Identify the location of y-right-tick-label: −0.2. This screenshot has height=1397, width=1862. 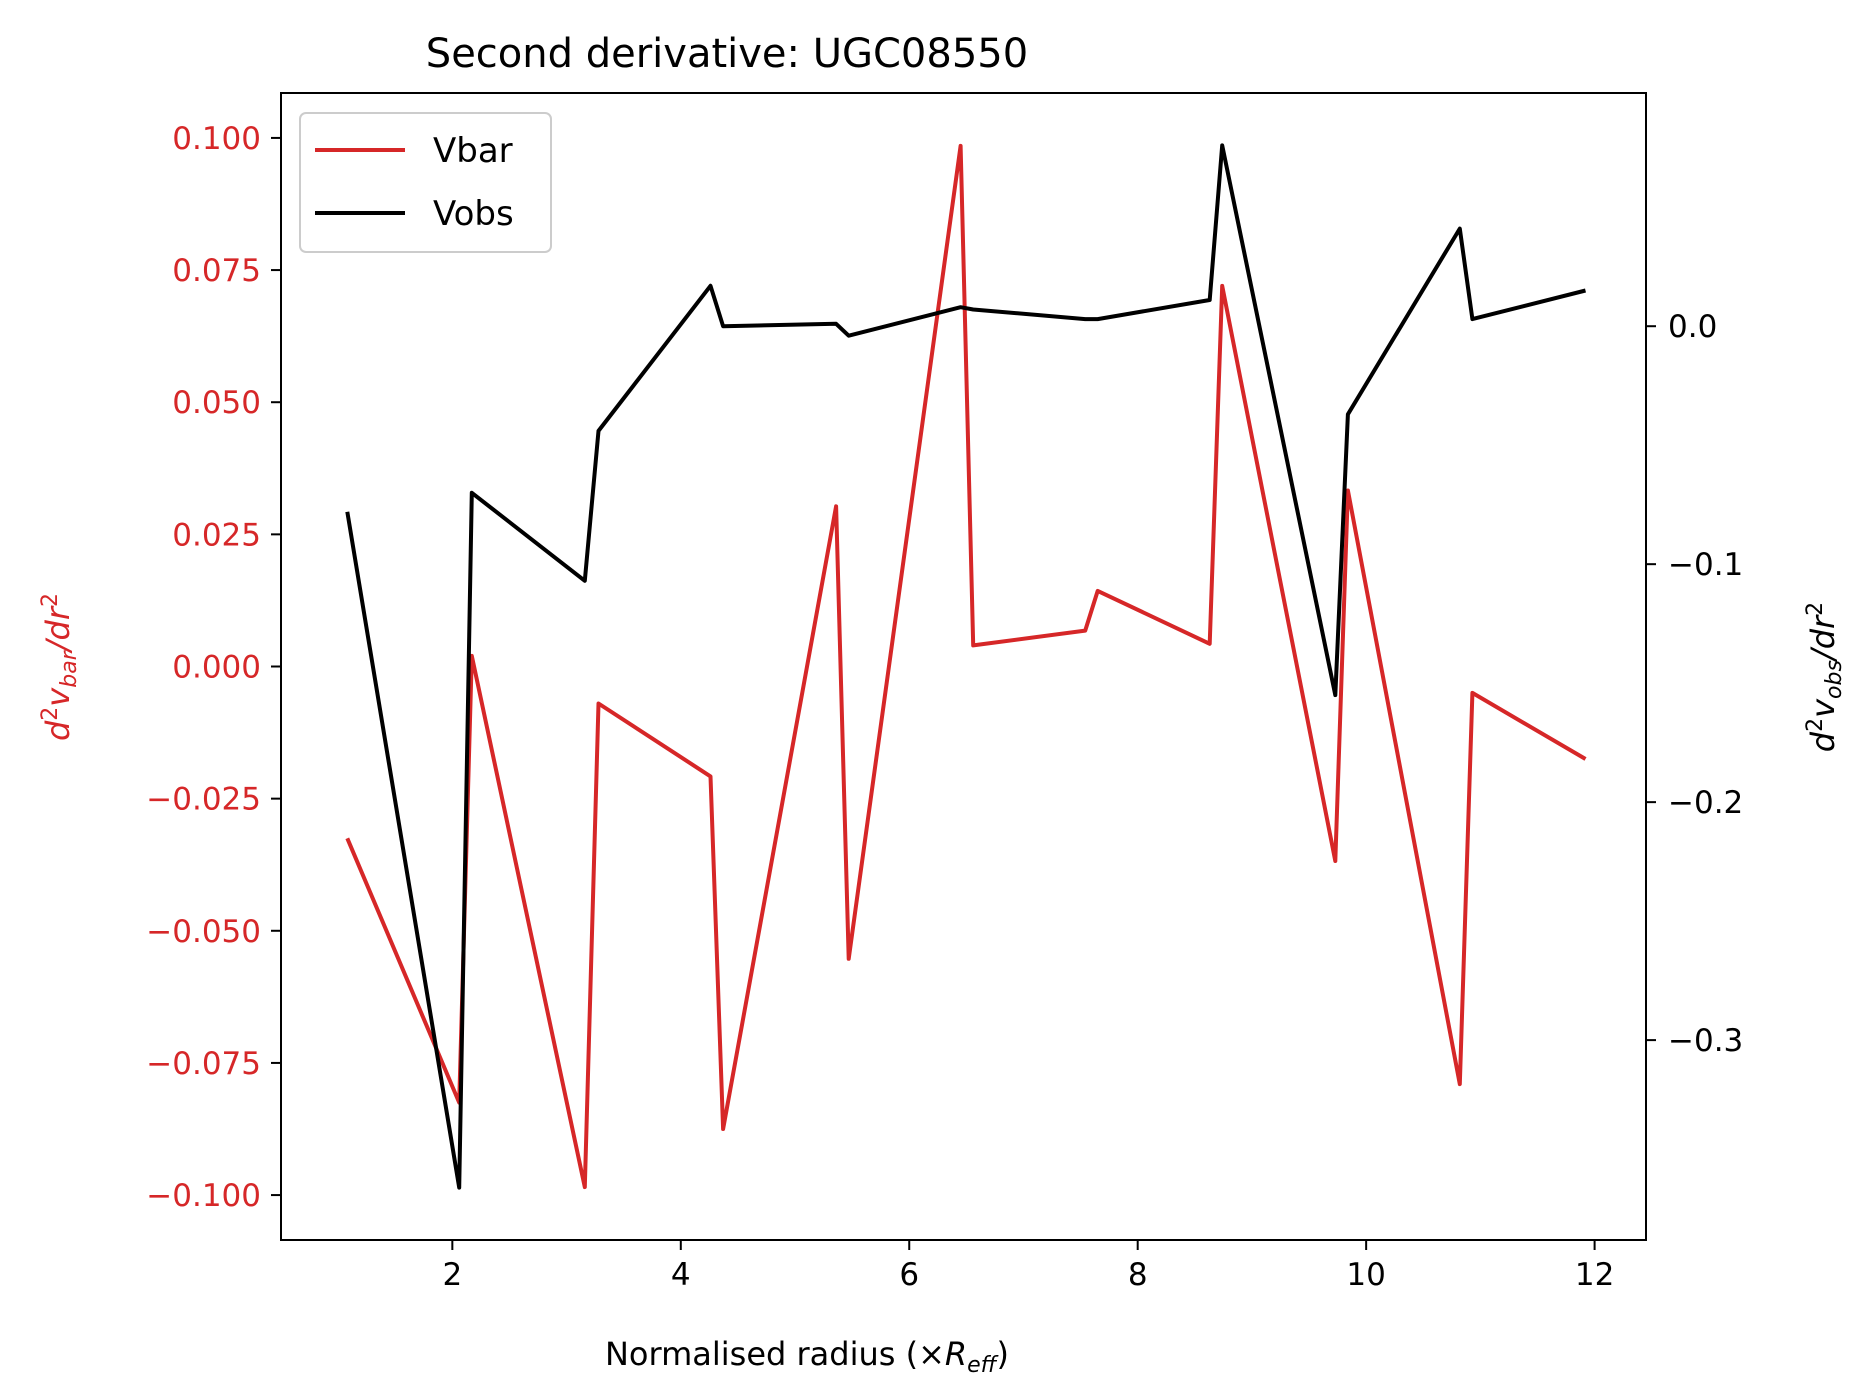
(1705, 803).